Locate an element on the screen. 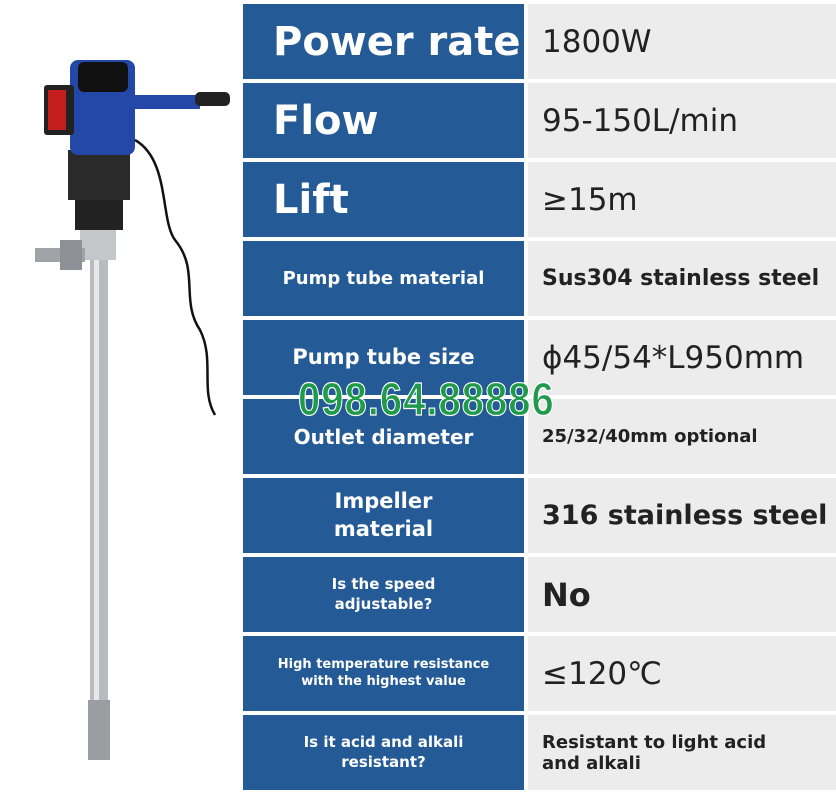 This screenshot has height=793, width=836. spec-label: Impeller material is located at coordinates (383, 515).